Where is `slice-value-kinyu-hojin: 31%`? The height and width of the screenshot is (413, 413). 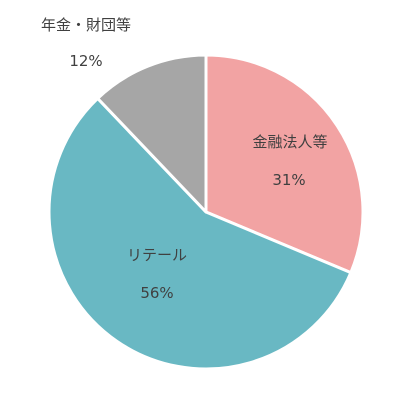
slice-value-kinyu-hojin: 31% is located at coordinates (288, 180).